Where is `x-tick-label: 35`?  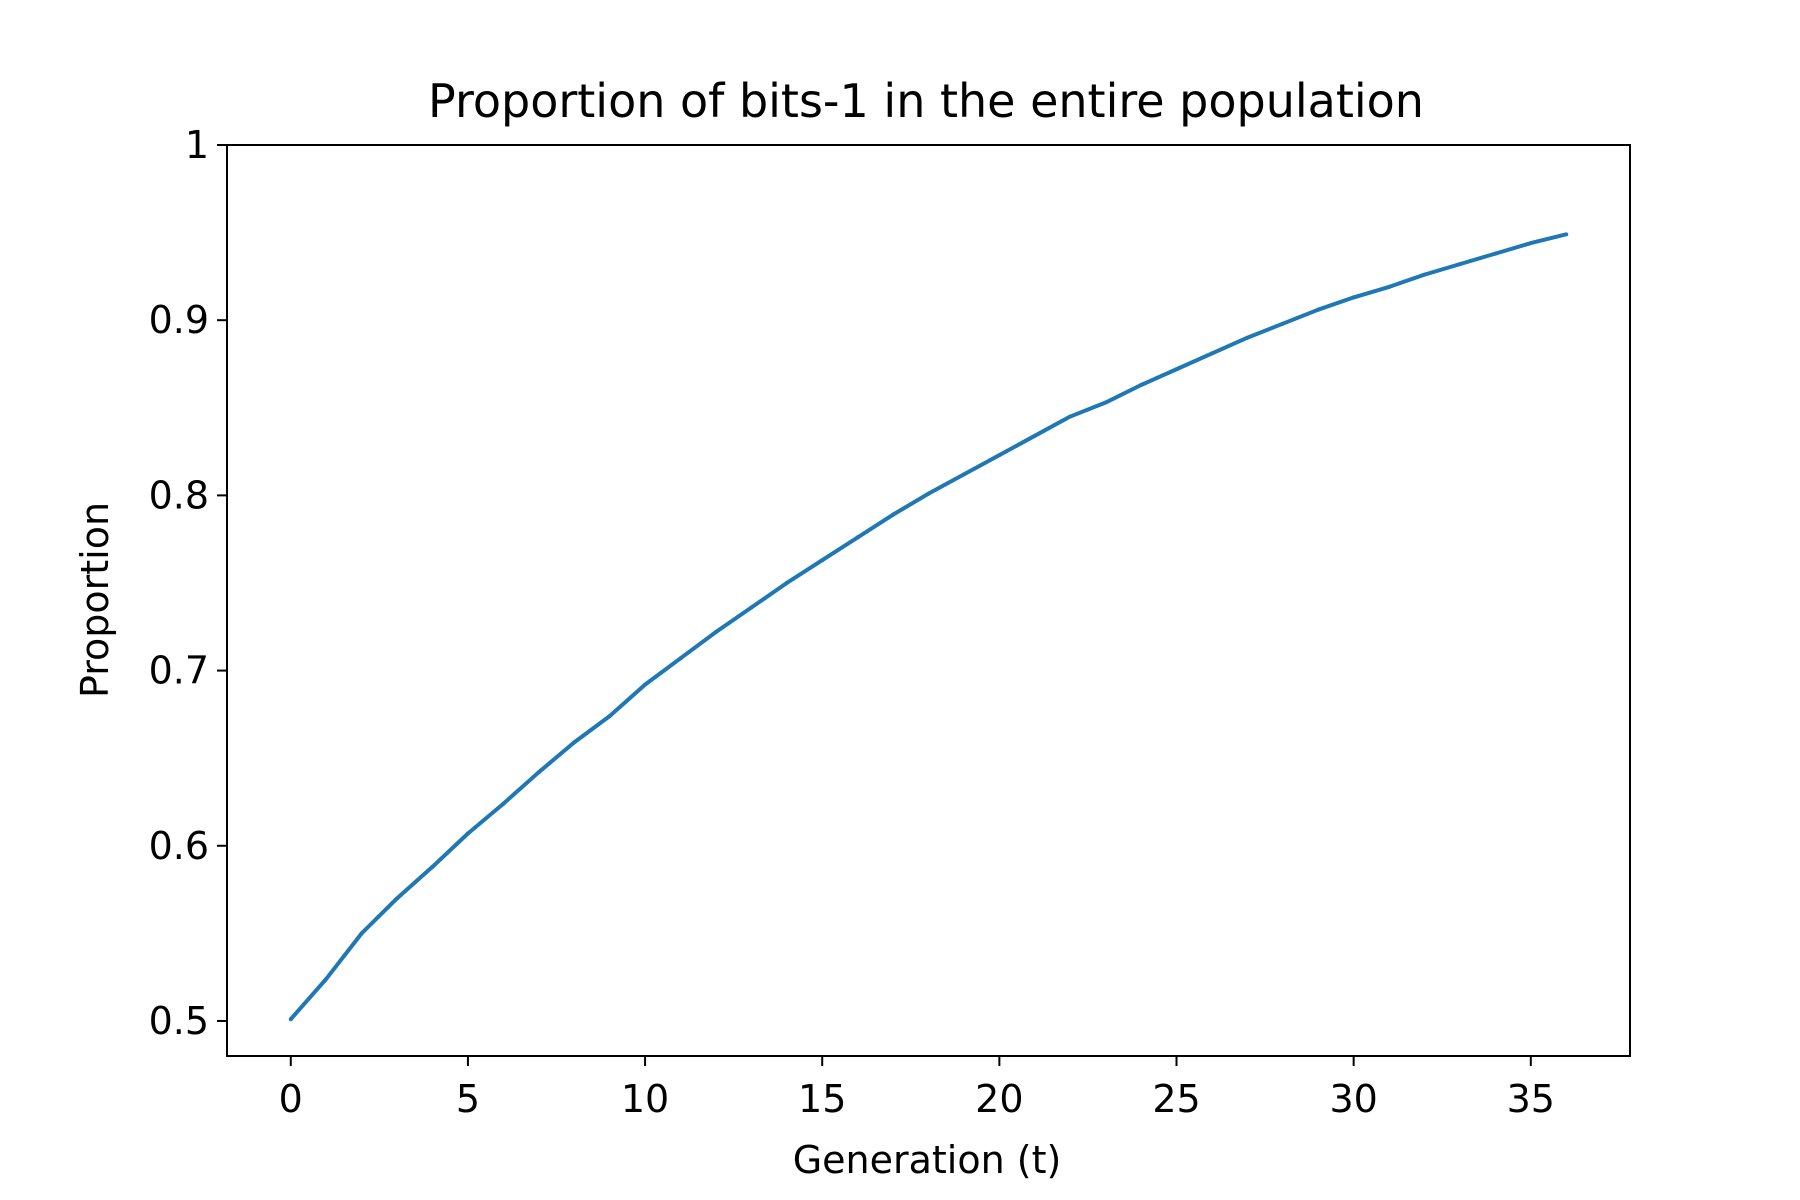 x-tick-label: 35 is located at coordinates (1531, 1099).